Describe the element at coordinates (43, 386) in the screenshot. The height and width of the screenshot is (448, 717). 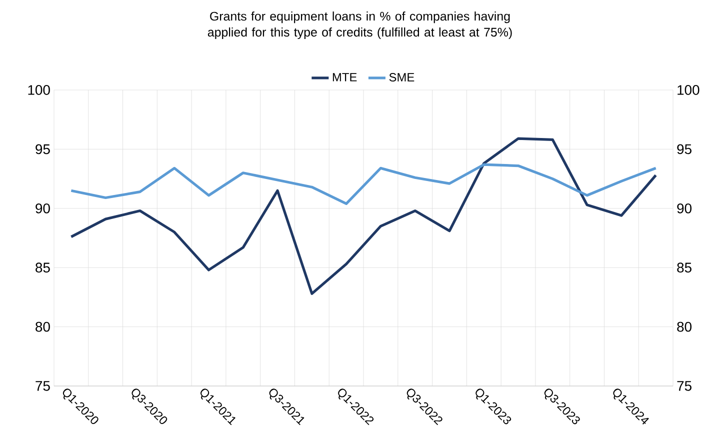
I see `y-tick-label: 75` at that location.